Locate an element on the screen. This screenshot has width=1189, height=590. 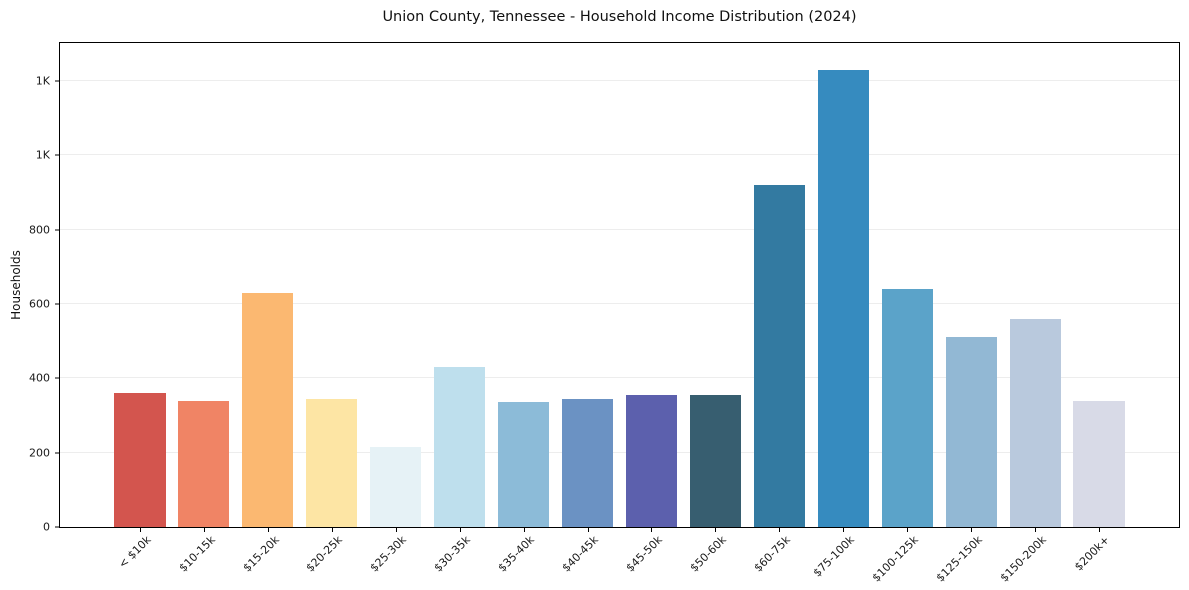
bar-45-50k is located at coordinates (651, 461).